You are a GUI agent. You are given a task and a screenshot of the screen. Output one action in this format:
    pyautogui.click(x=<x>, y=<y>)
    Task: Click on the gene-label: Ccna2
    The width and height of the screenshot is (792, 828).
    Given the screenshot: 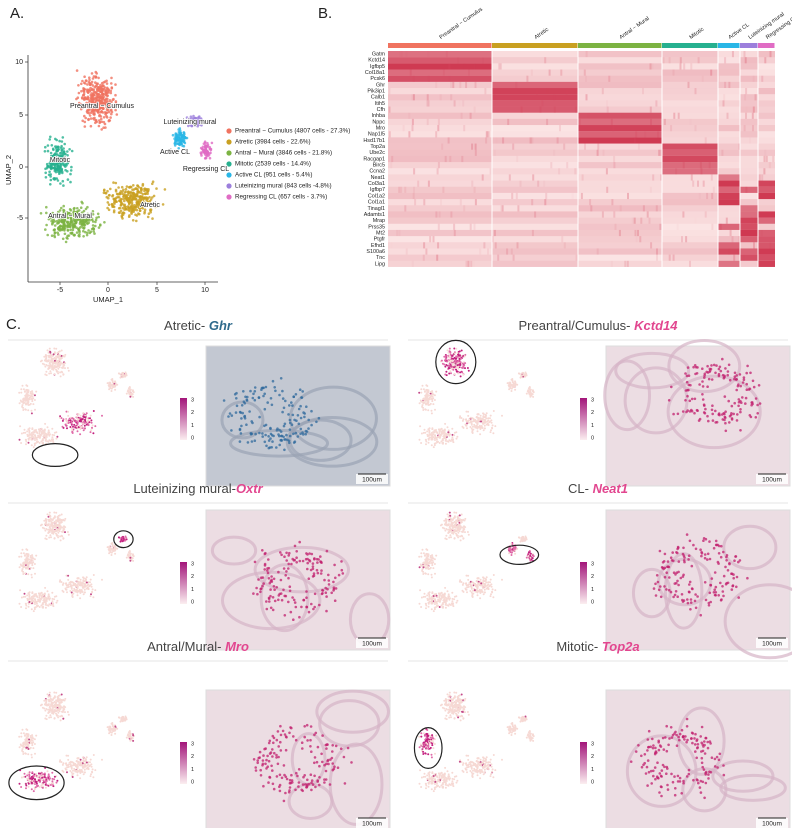 What is the action you would take?
    pyautogui.click(x=377, y=172)
    